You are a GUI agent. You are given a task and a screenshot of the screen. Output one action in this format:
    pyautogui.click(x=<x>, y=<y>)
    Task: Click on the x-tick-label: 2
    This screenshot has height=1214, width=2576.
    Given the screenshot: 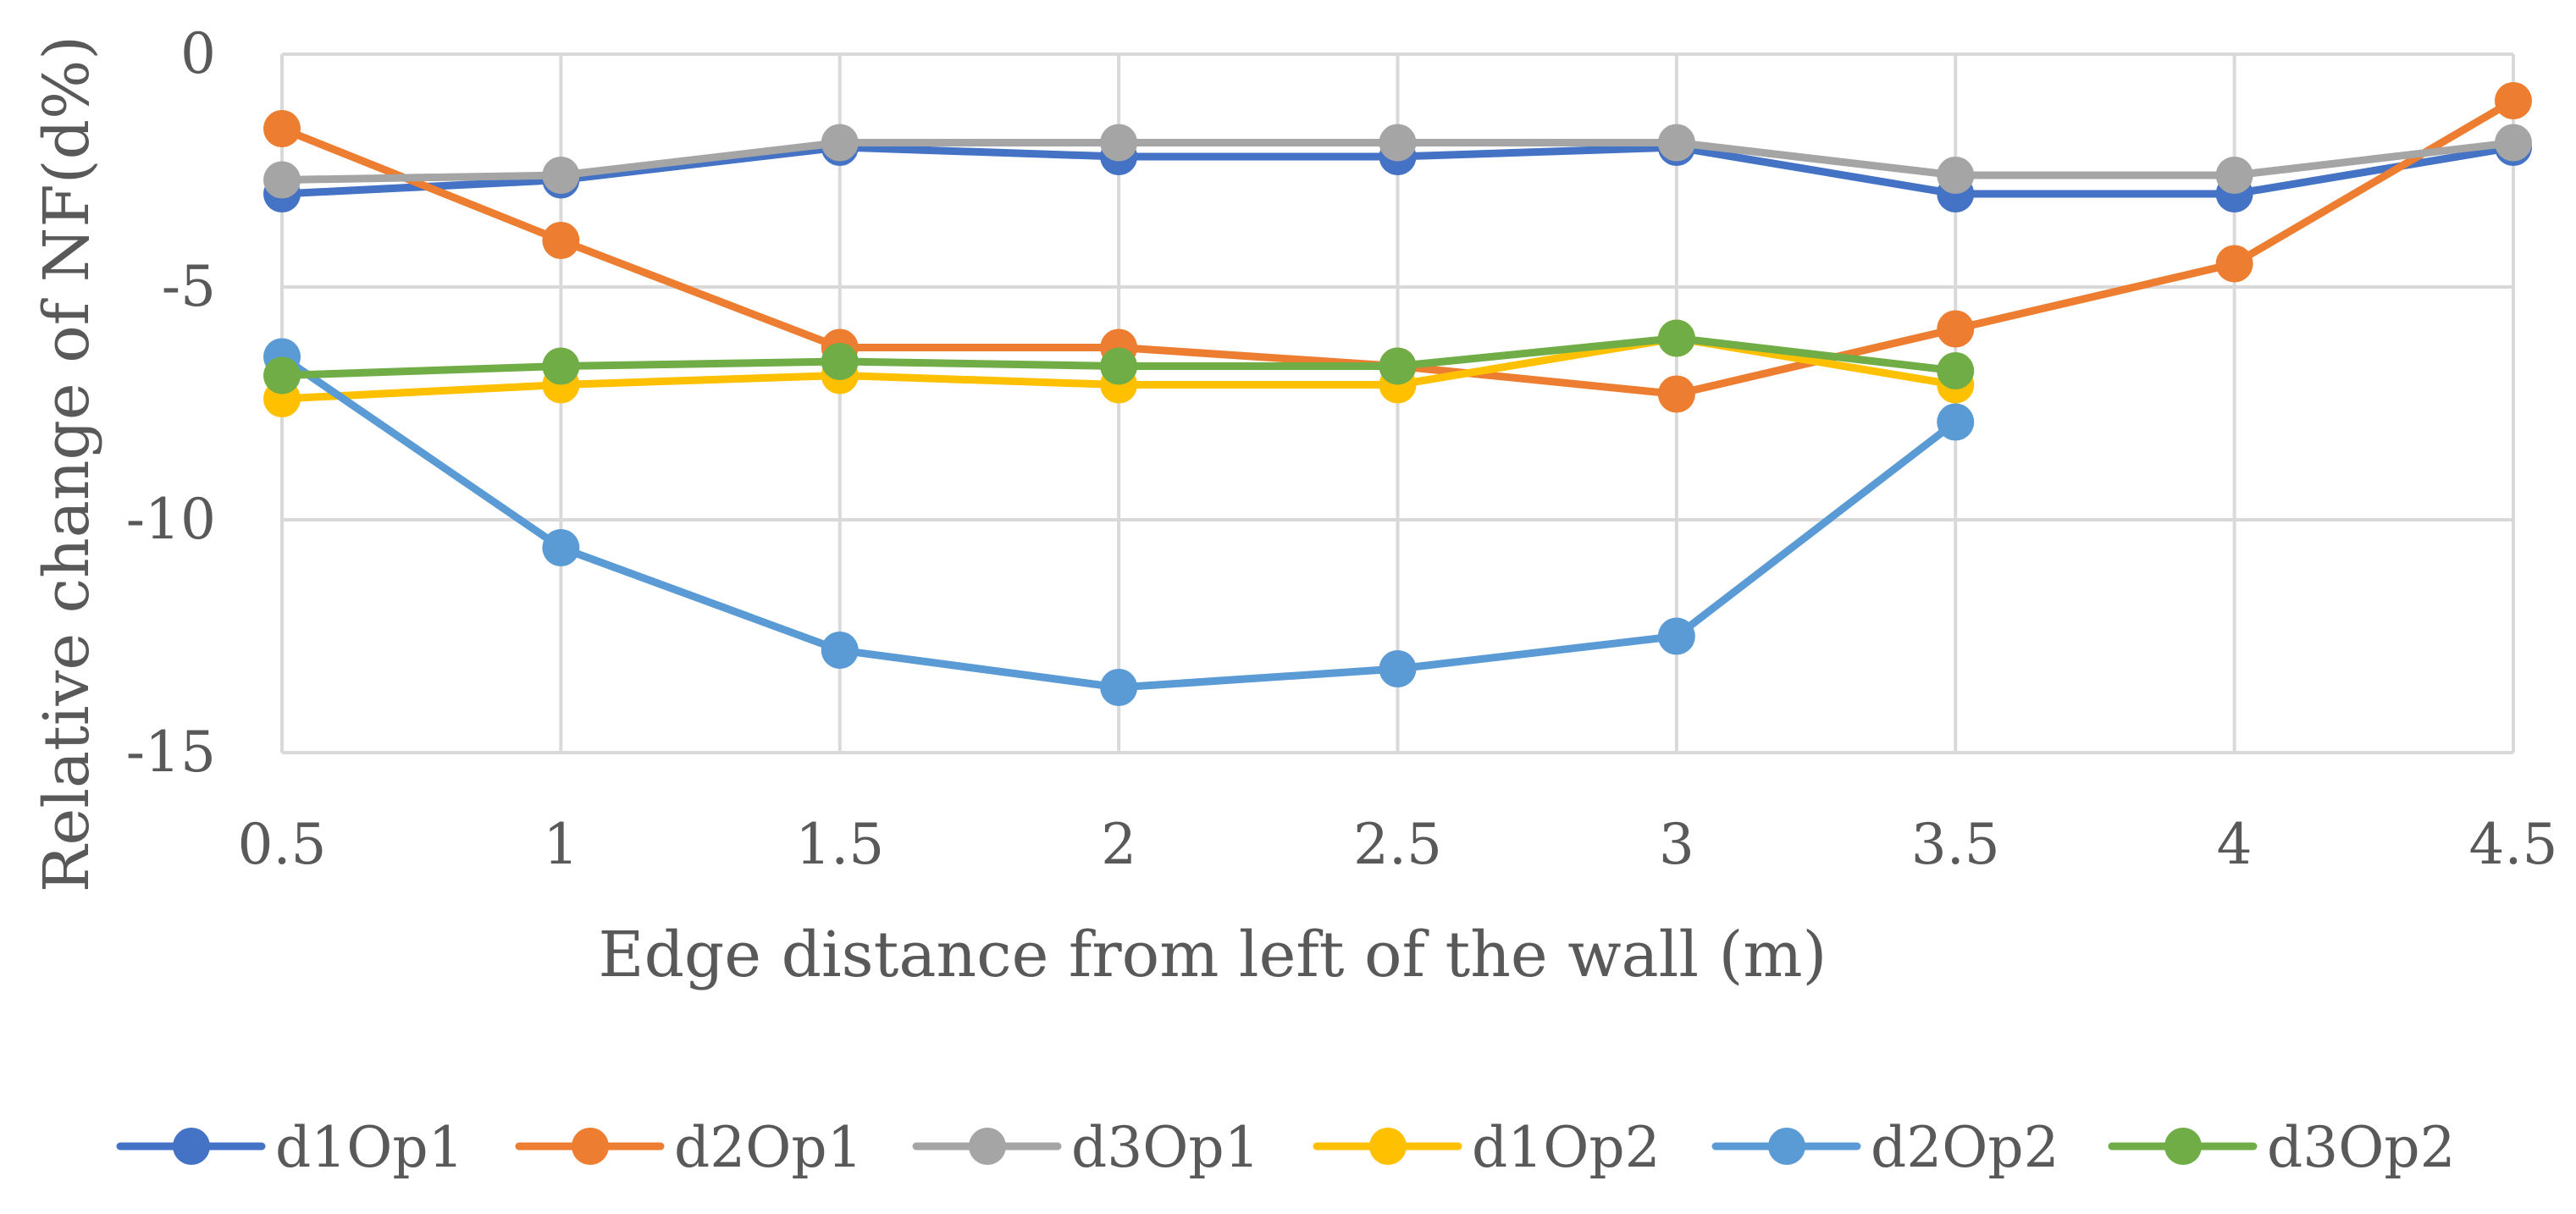 What is the action you would take?
    pyautogui.click(x=1118, y=844)
    